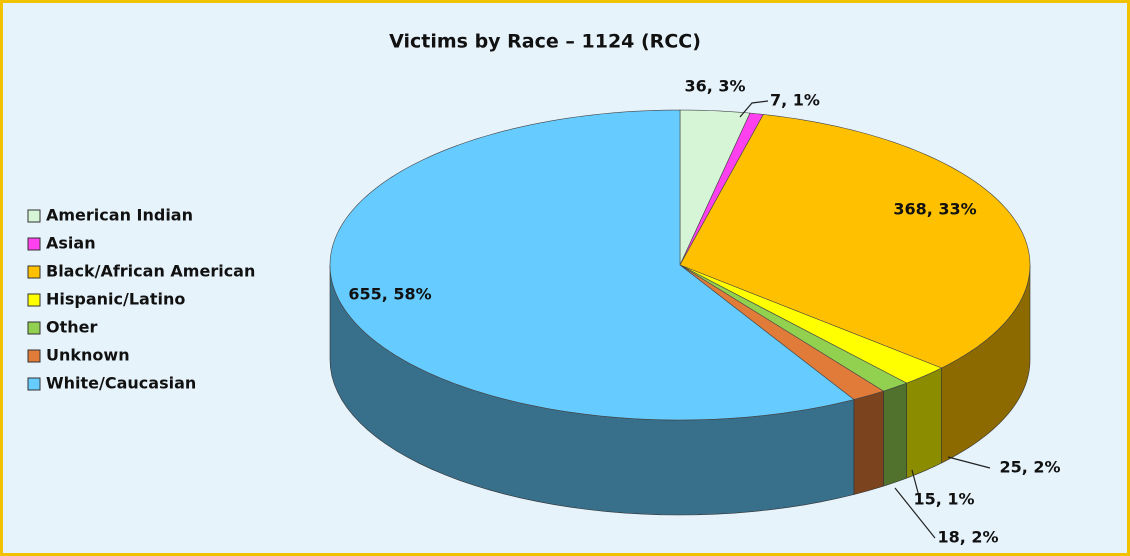 The height and width of the screenshot is (556, 1130). I want to click on legend-label: Asian, so click(71, 243).